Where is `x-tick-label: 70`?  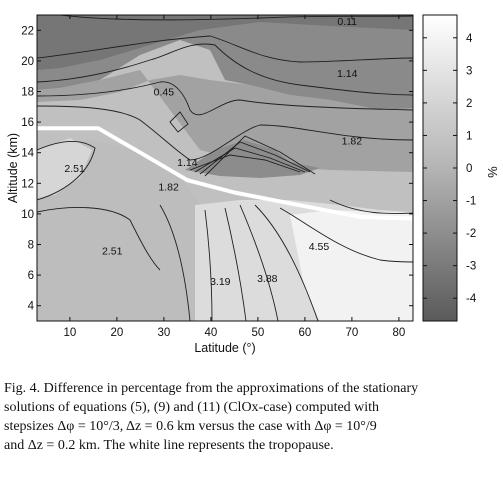
x-tick-label: 70 is located at coordinates (352, 333).